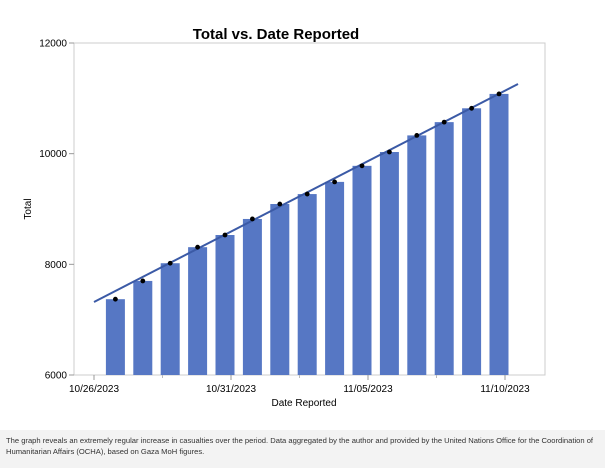 The height and width of the screenshot is (468, 605). What do you see at coordinates (53, 44) in the screenshot?
I see `y-tick-label: 12000` at bounding box center [53, 44].